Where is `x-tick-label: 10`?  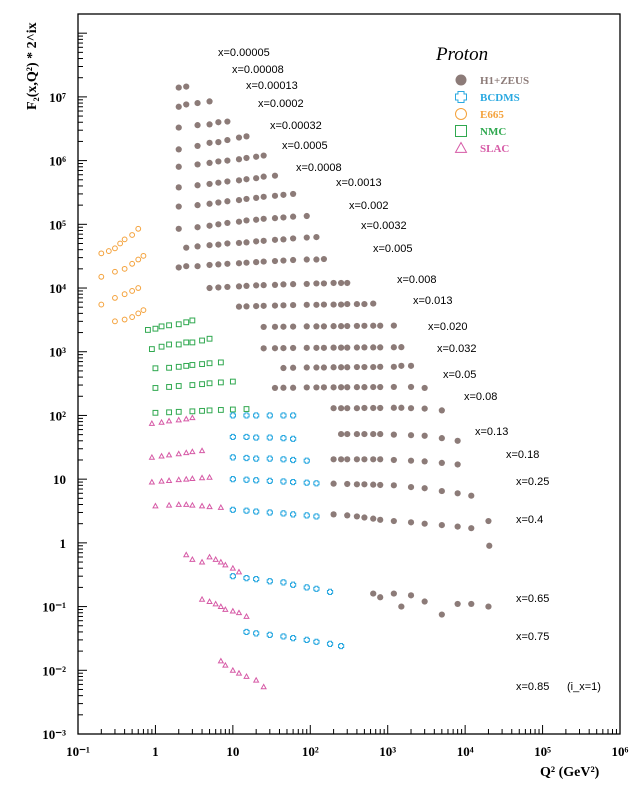
x-tick-label: 10 is located at coordinates (232, 751).